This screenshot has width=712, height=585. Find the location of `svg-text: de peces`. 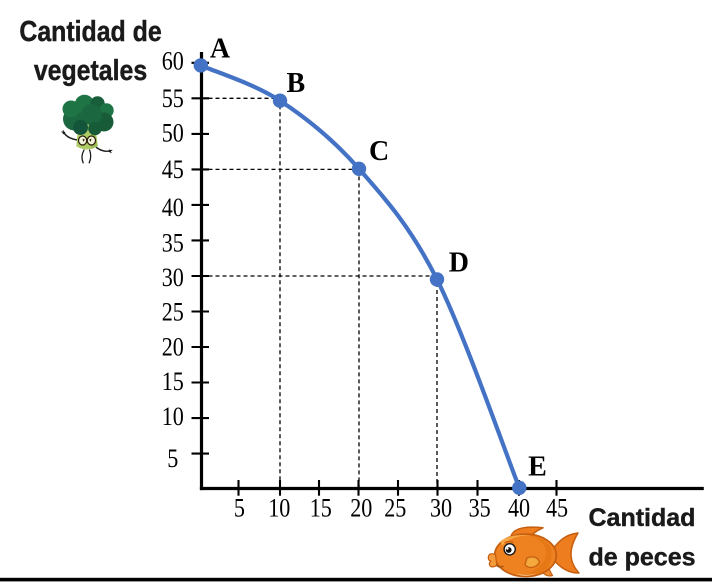

svg-text: de peces is located at coordinates (642, 558).